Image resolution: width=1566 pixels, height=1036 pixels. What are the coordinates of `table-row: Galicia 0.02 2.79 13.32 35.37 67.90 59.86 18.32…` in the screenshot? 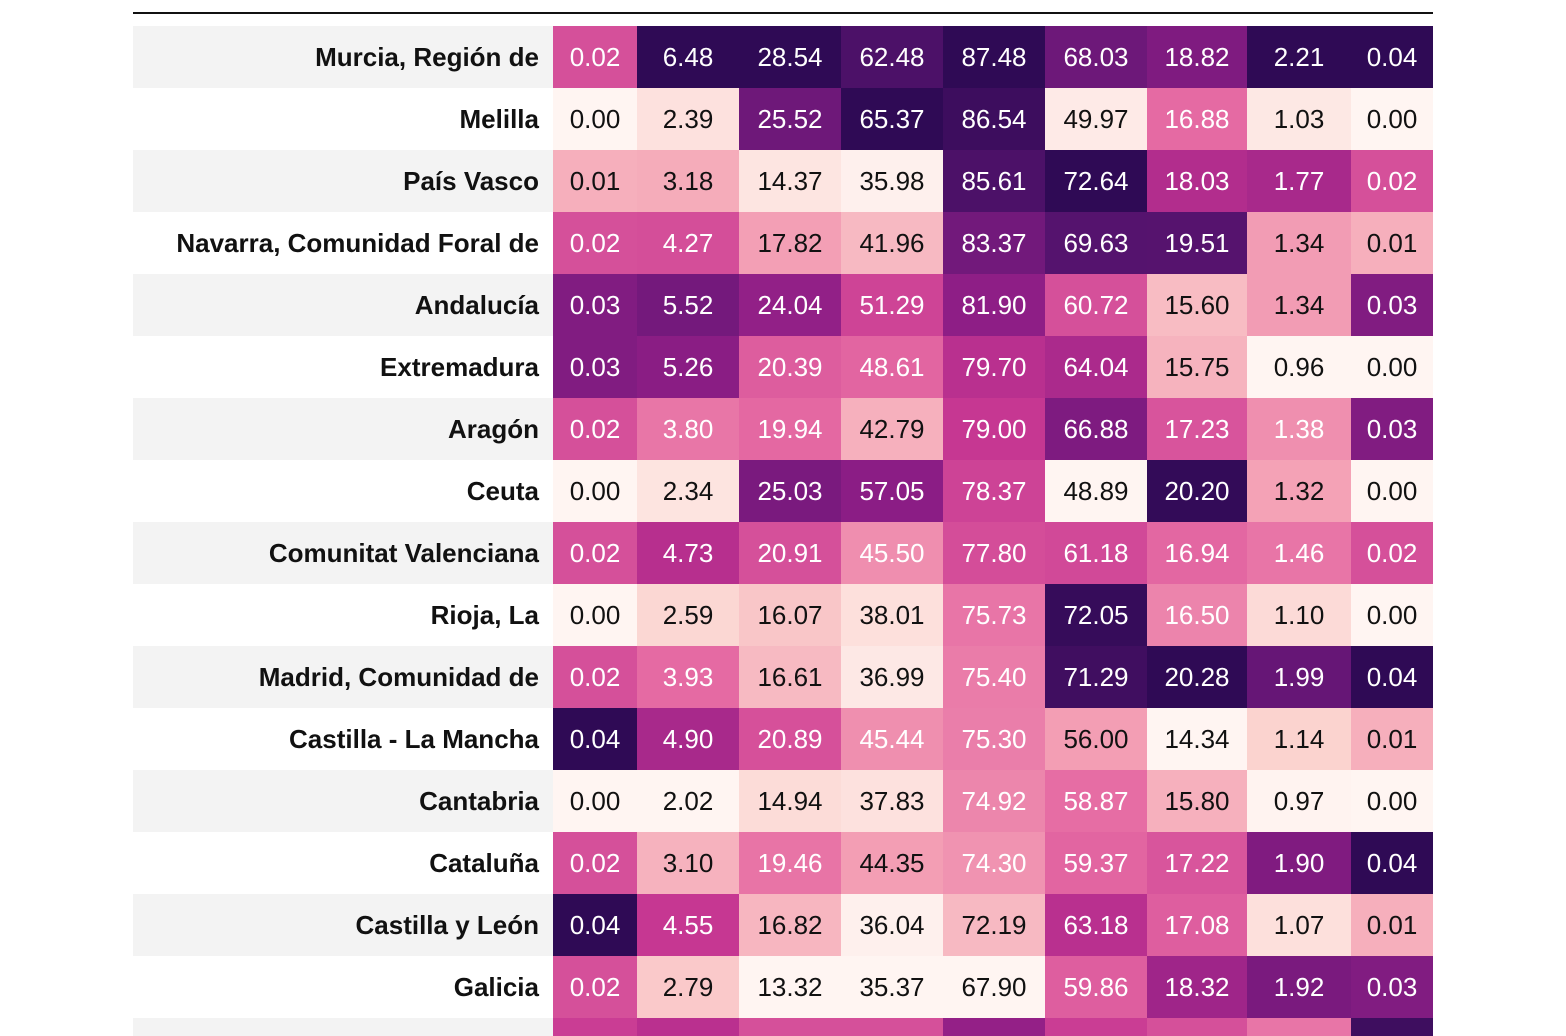 It's located at (783, 987).